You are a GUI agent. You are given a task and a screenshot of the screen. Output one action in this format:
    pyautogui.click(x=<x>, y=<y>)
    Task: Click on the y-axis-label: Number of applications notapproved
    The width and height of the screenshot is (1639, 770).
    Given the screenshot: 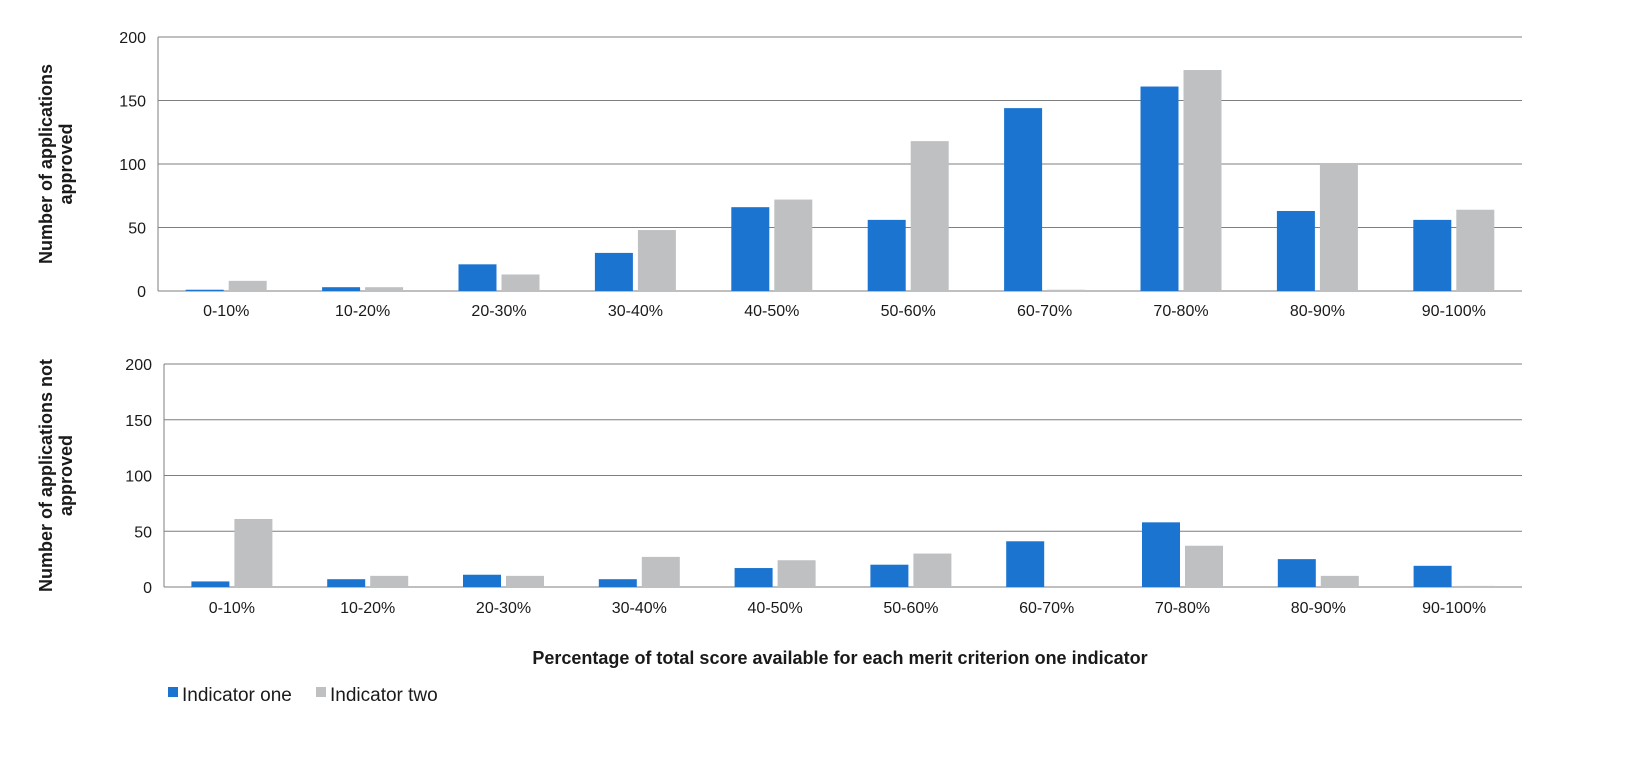 What is the action you would take?
    pyautogui.click(x=56, y=475)
    